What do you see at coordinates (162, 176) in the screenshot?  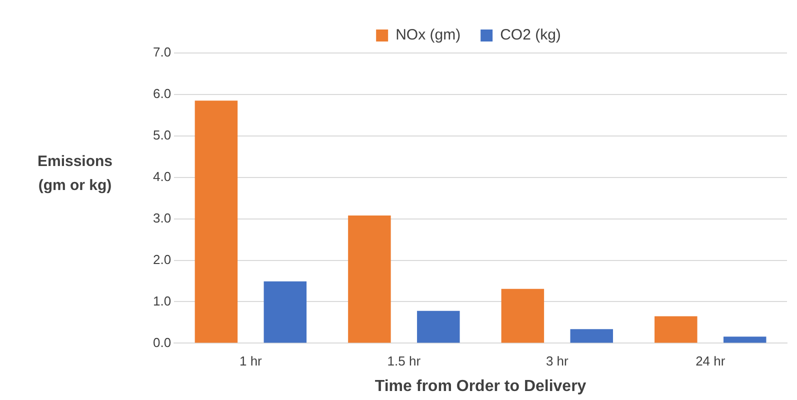 I see `y-tick-label: 4.0` at bounding box center [162, 176].